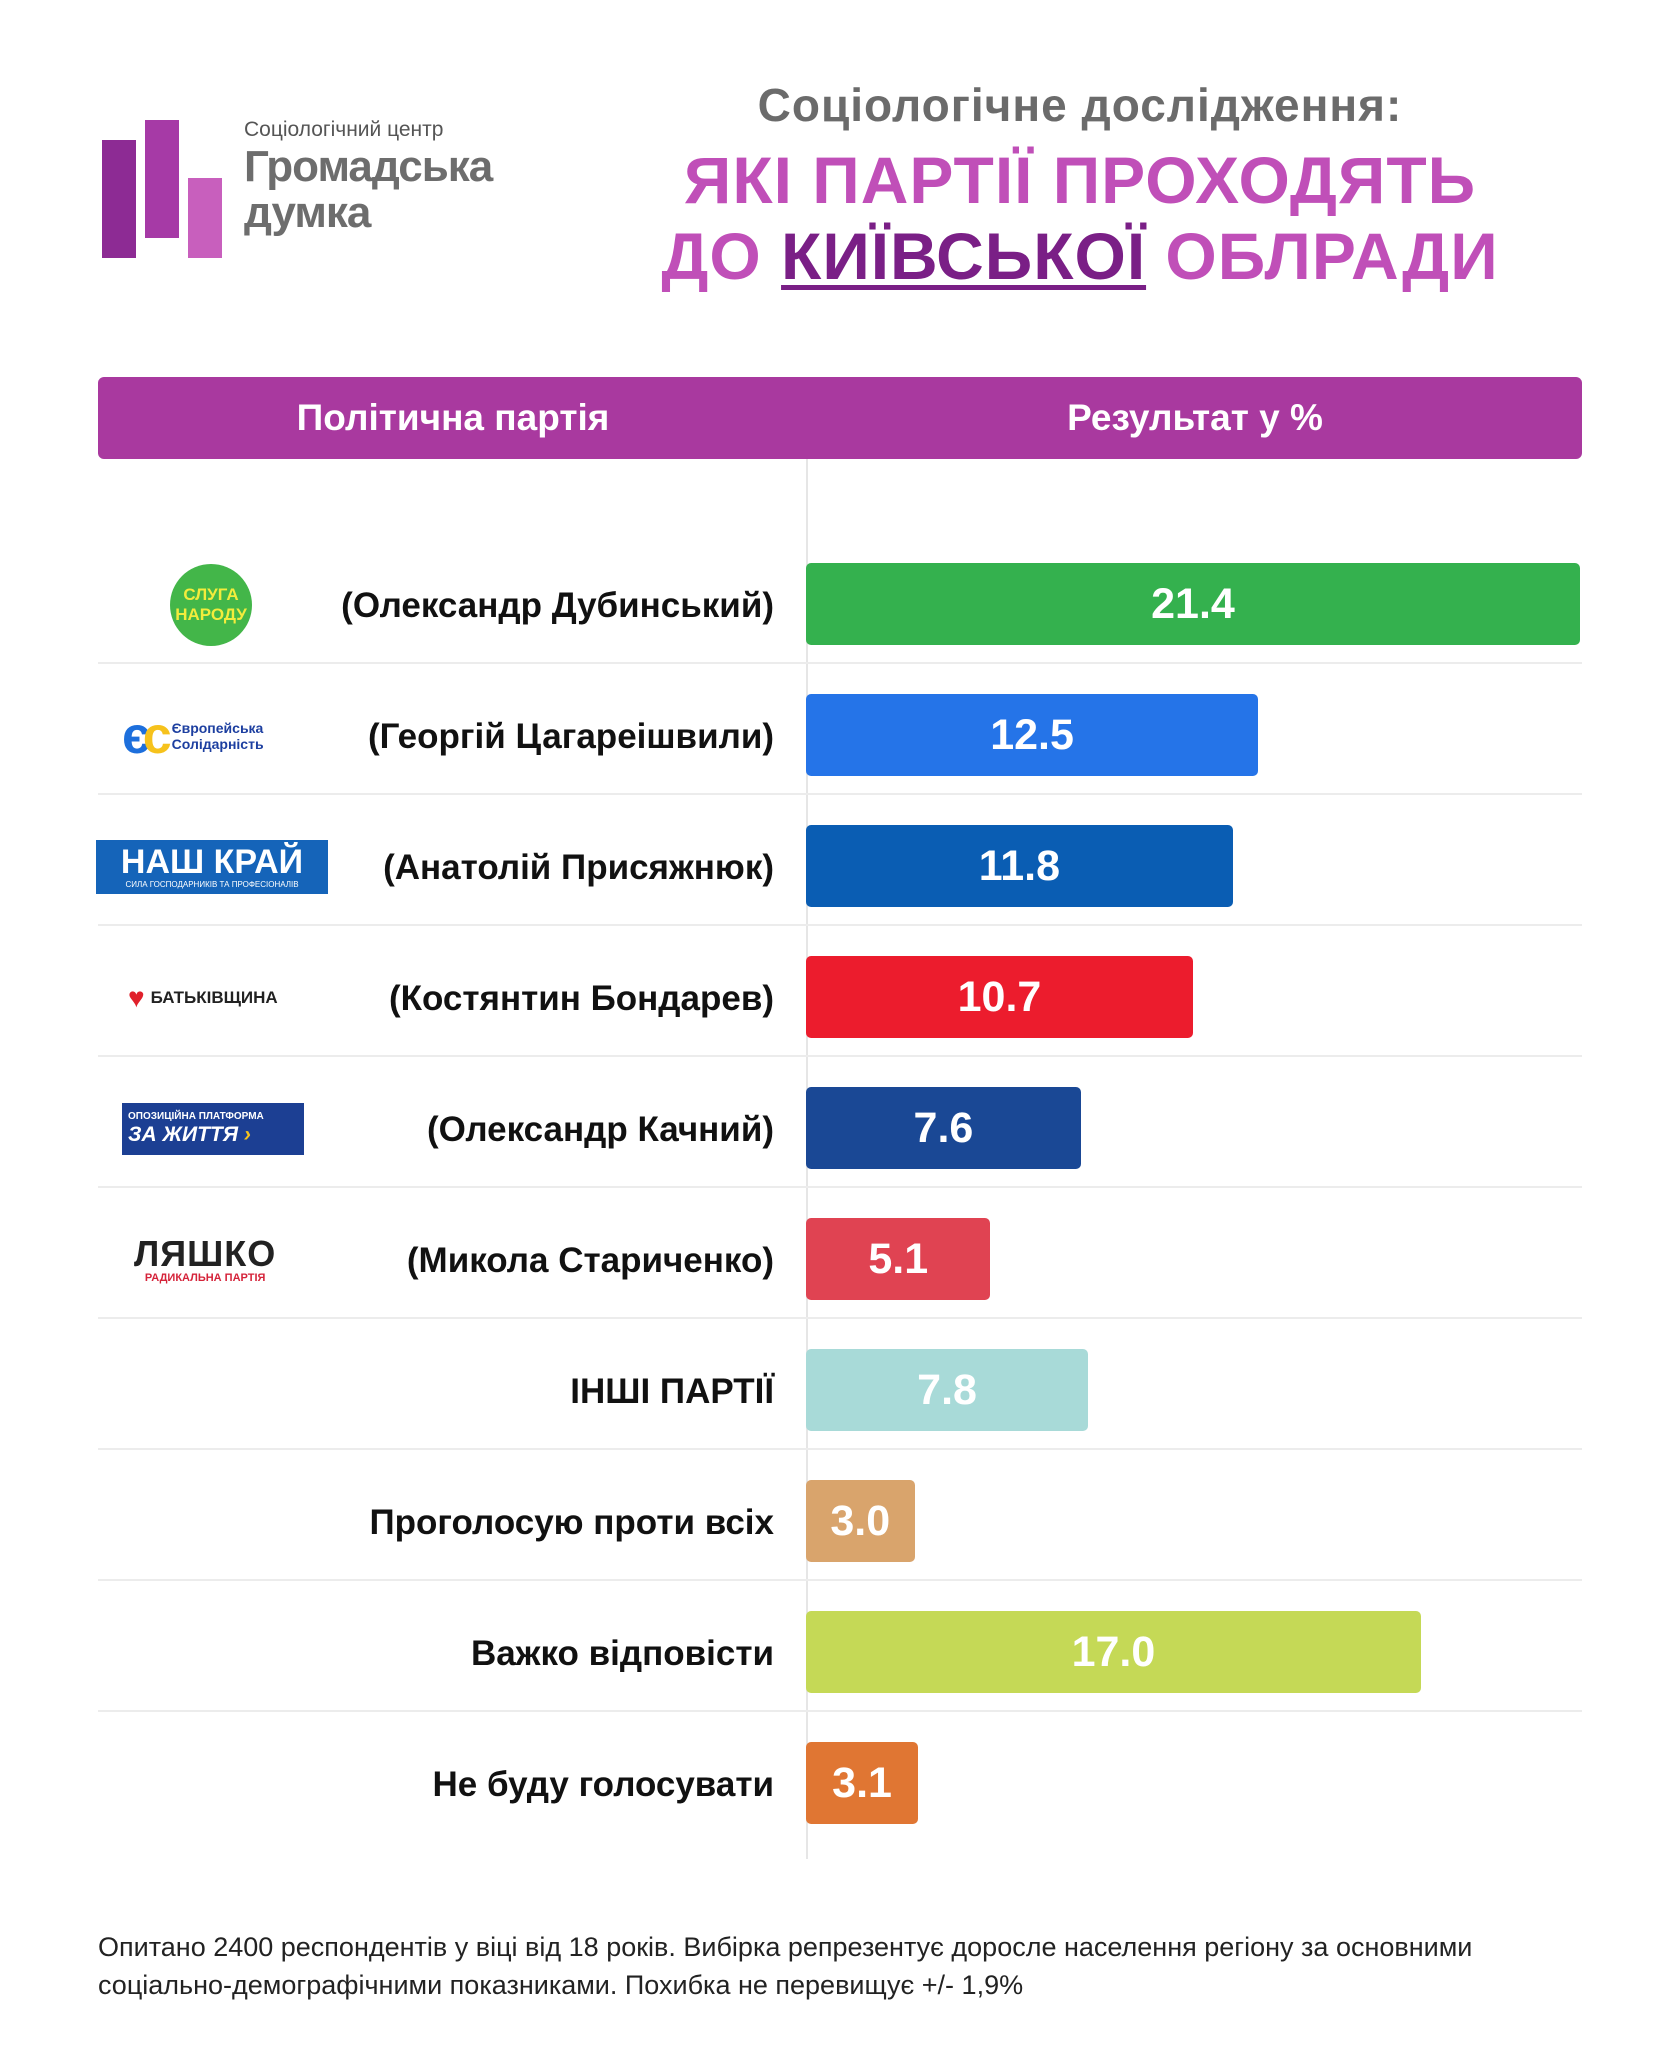 This screenshot has width=1661, height=2048. Describe the element at coordinates (205, 1278) in the screenshot. I see `radical-party-logo-sub: РАДИКАЛЬНА ПАРТІЯ` at that location.